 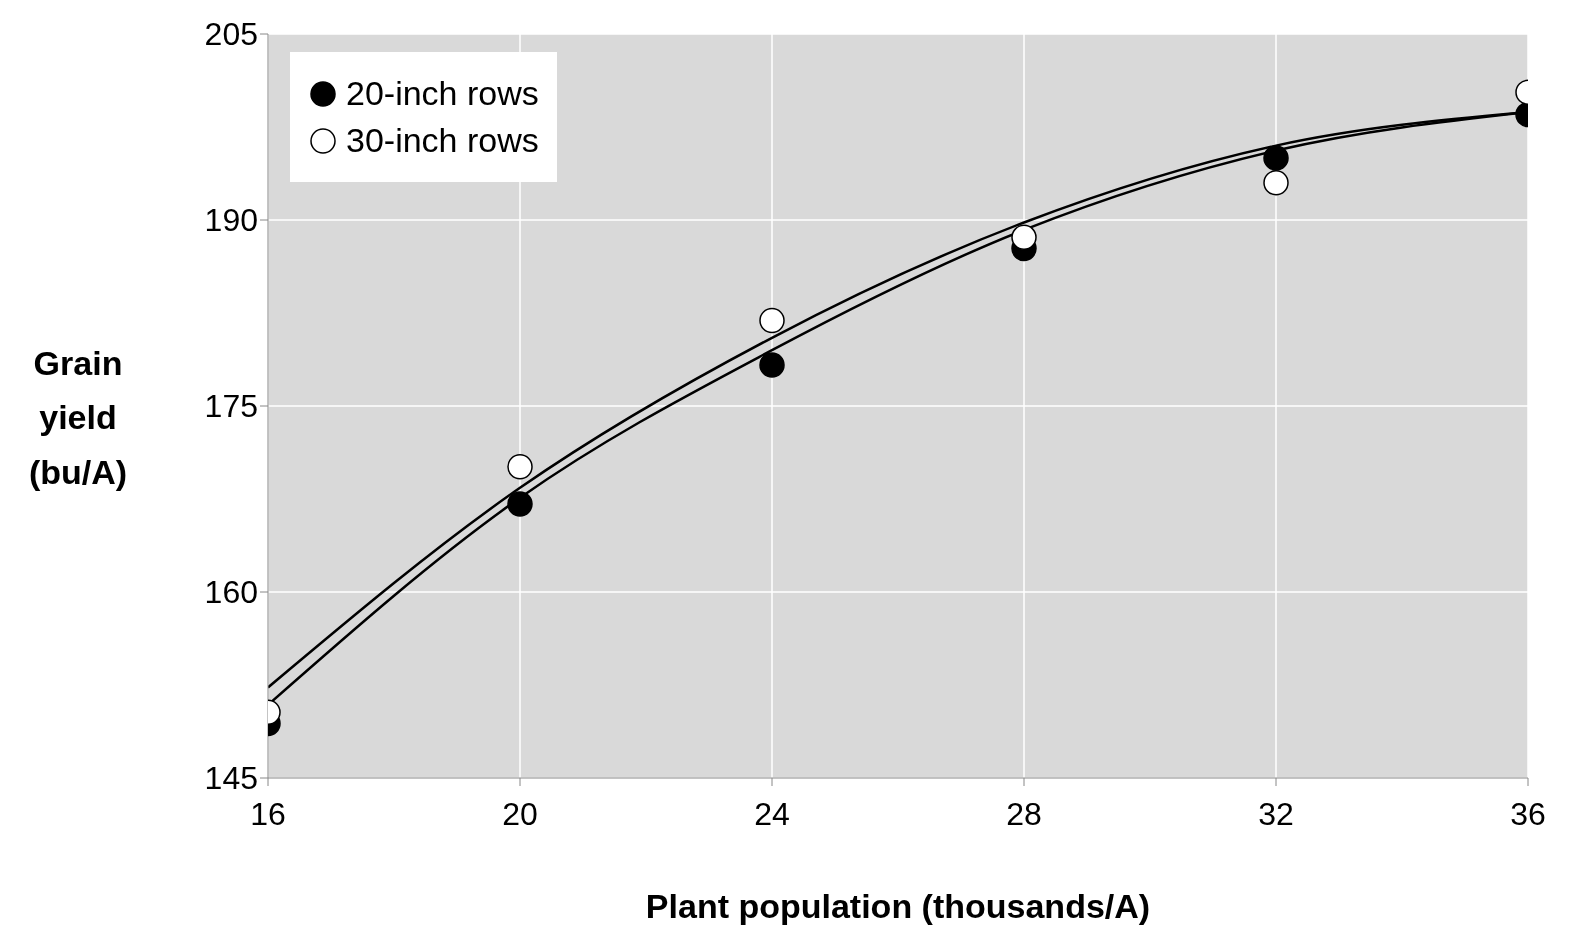 What do you see at coordinates (898, 906) in the screenshot?
I see `x-axis-title: Plant population (thousands/A)` at bounding box center [898, 906].